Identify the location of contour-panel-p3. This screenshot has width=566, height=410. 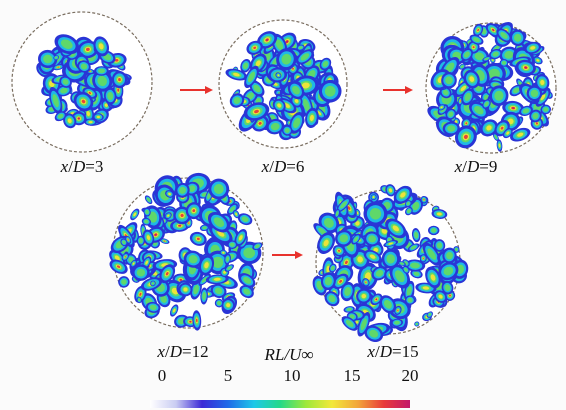
(82, 82).